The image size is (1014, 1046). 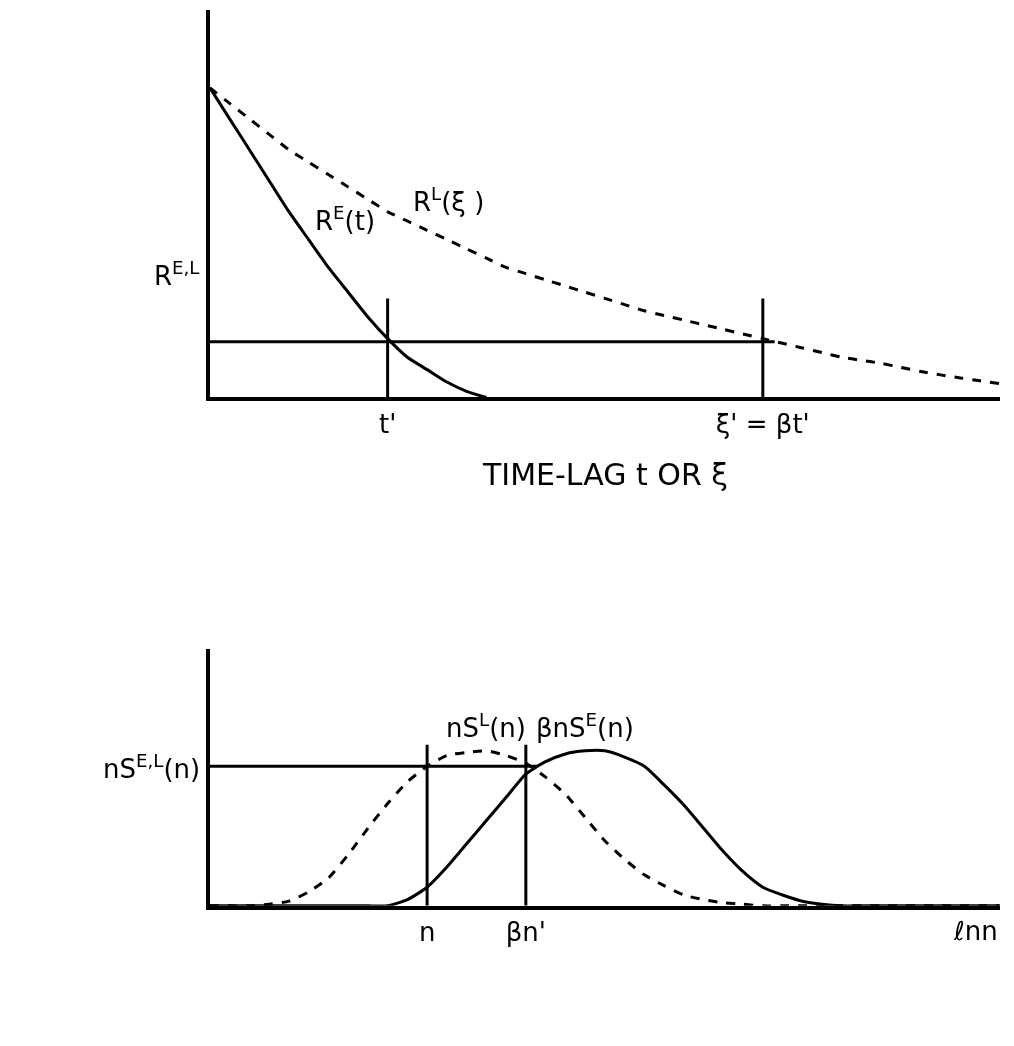 What do you see at coordinates (975, 931) in the screenshot?
I see `x-axis-title: ℓnn` at bounding box center [975, 931].